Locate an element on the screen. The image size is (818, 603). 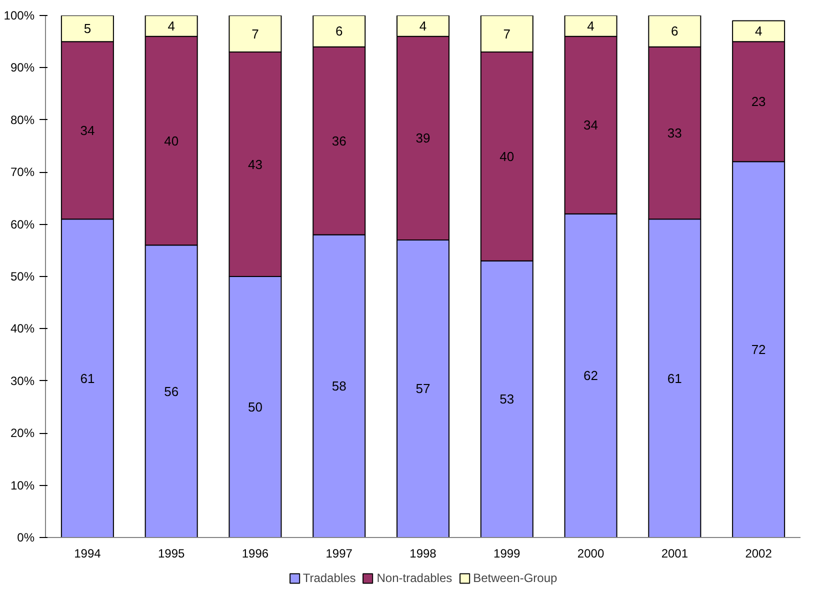
data-label: 72 is located at coordinates (758, 350).